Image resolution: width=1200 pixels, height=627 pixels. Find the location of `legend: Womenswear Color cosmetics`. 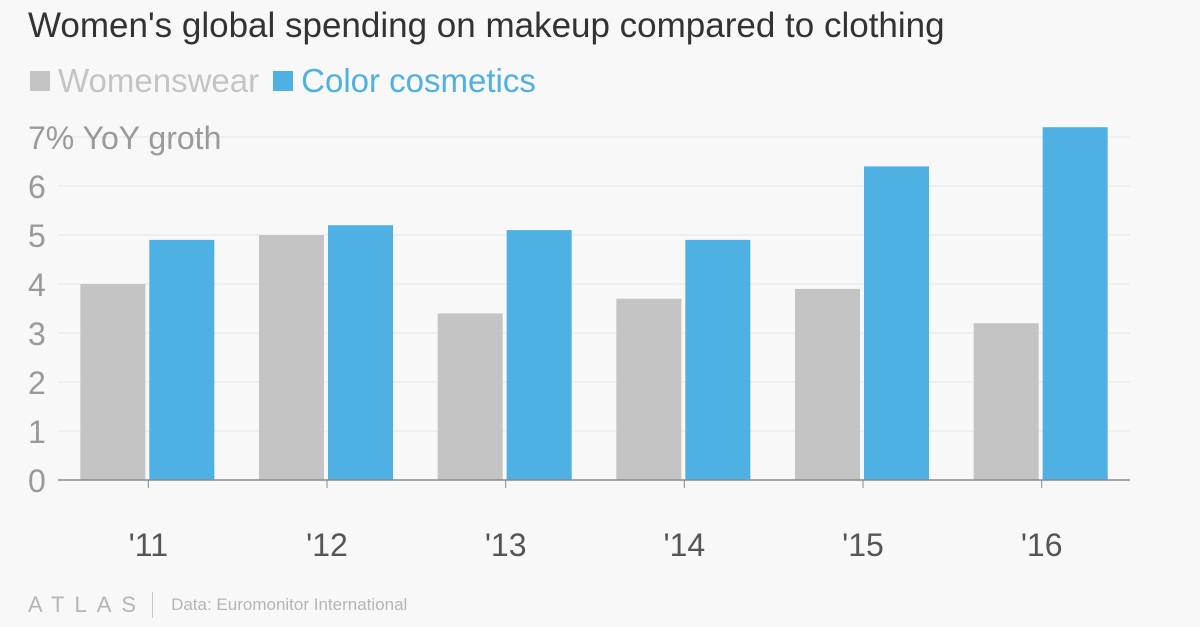

legend: Womenswear Color cosmetics is located at coordinates (290, 81).